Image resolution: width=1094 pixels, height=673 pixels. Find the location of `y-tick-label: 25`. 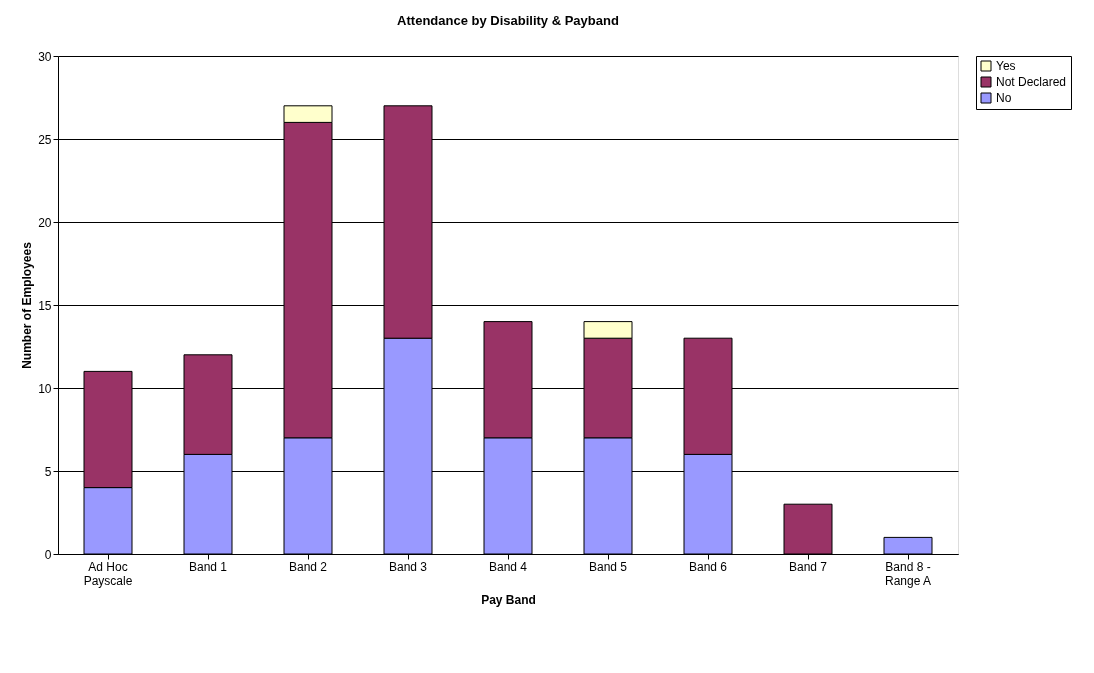

y-tick-label: 25 is located at coordinates (45, 139).